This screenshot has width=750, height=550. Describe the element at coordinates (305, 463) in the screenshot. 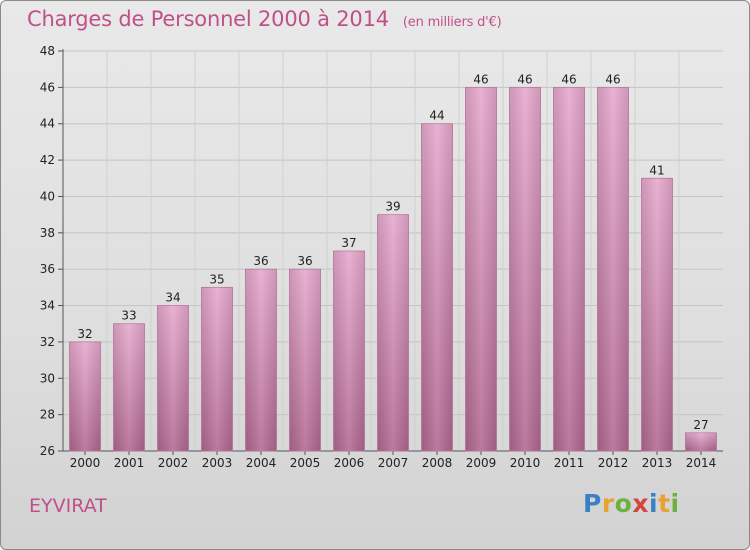

I see `x-tick-label: 2005` at that location.